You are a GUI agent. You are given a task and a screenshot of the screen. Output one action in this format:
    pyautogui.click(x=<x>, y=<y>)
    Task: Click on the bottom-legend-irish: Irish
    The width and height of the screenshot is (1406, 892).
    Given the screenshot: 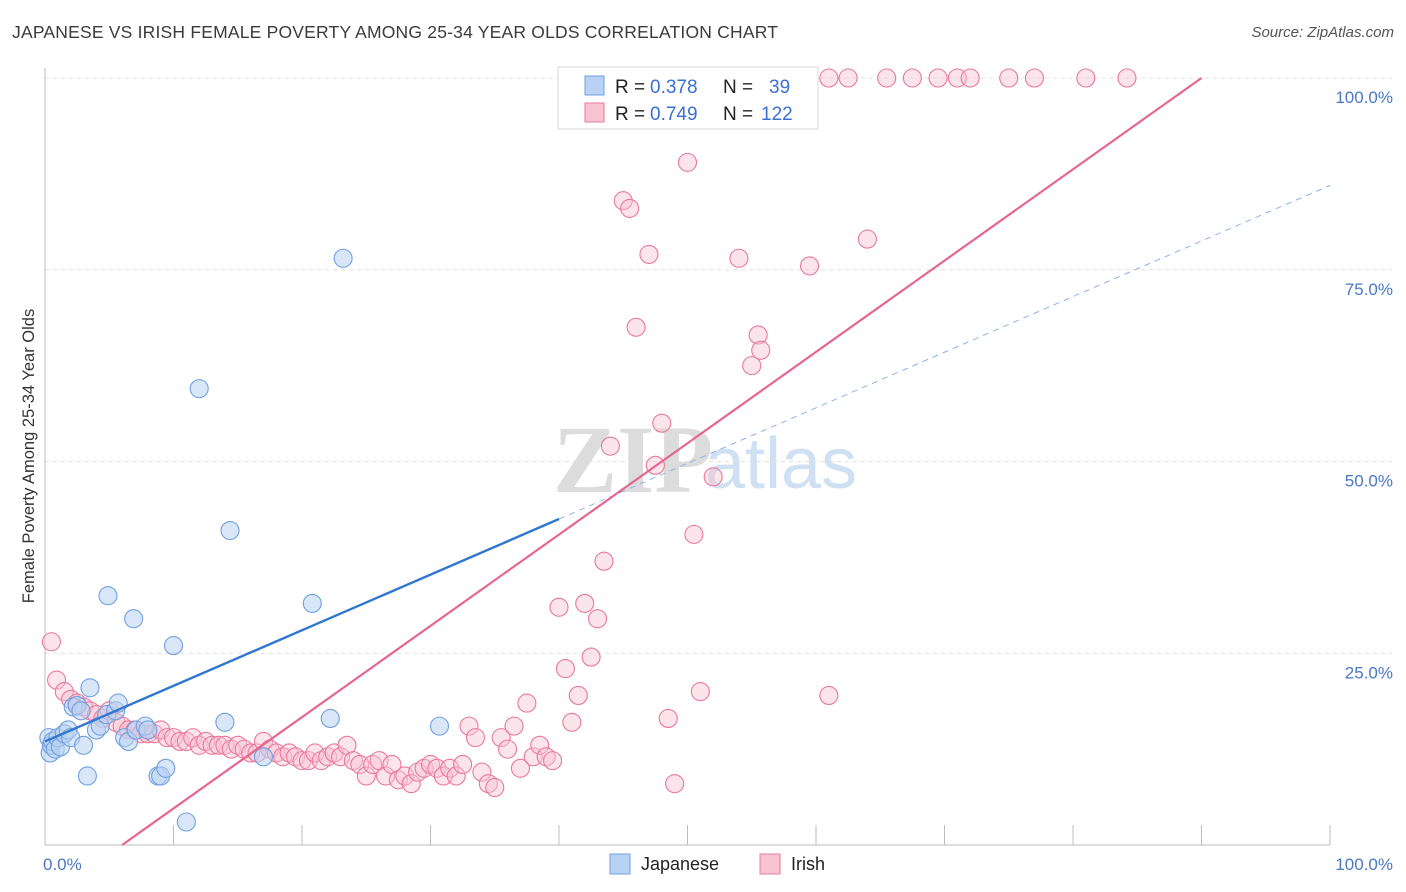 What is the action you would take?
    pyautogui.click(x=808, y=864)
    